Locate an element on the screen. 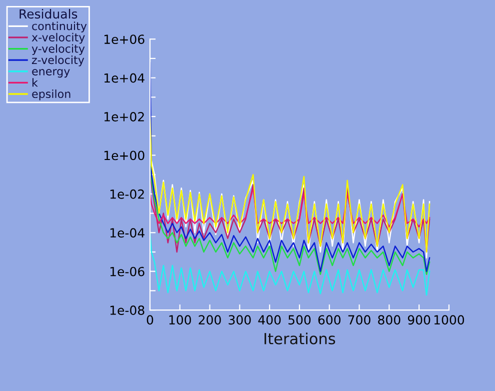 The width and height of the screenshot is (495, 391). legend-label: x-velocity is located at coordinates (58, 38).